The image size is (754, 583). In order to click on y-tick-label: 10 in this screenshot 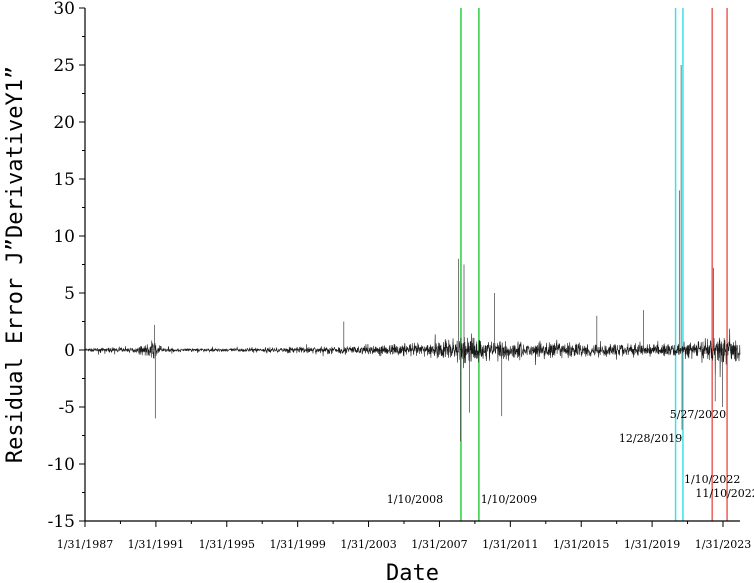, I will do `click(64, 237)`.